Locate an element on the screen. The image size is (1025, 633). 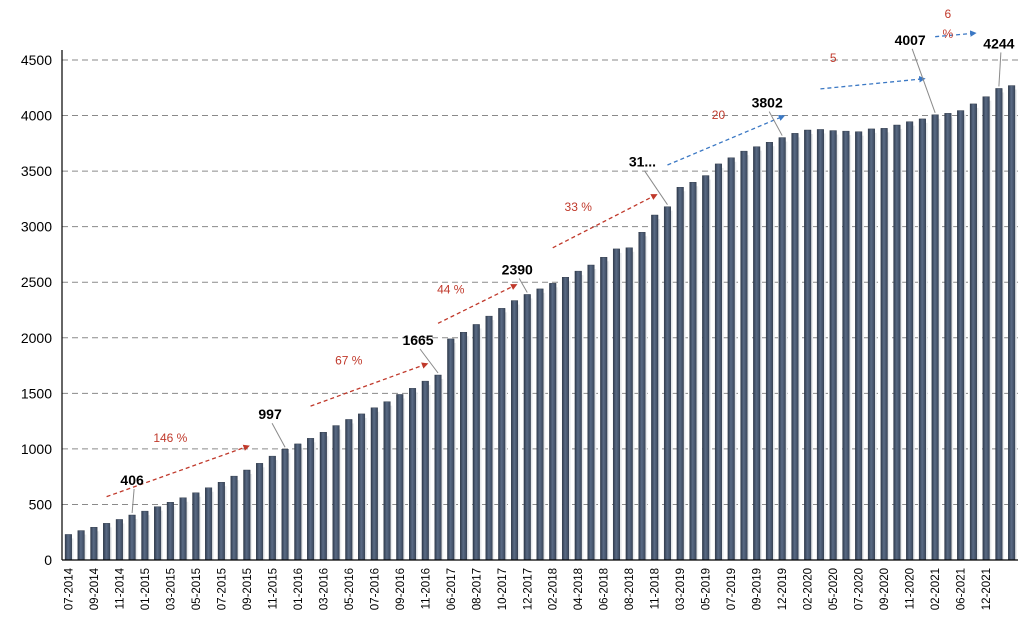
x-tick-label: 03-2016 is located at coordinates (324, 589).